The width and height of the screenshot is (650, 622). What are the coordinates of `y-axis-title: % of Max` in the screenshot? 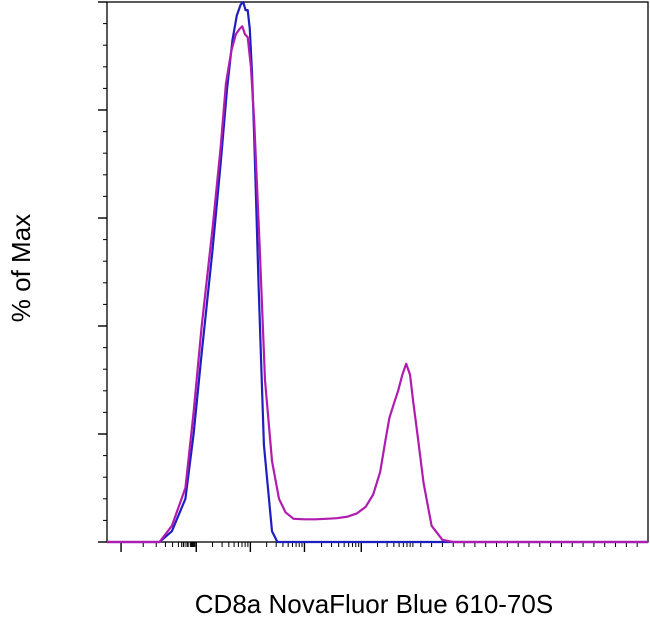 It's located at (21, 268).